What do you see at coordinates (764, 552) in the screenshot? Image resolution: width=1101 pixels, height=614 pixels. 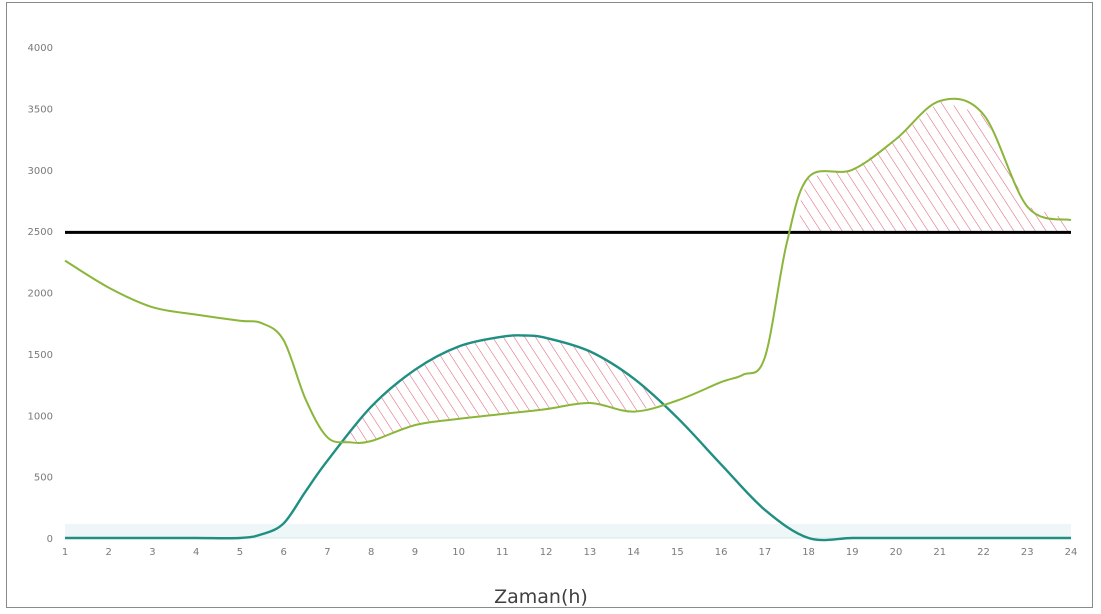 I see `x-tick-label: 17` at bounding box center [764, 552].